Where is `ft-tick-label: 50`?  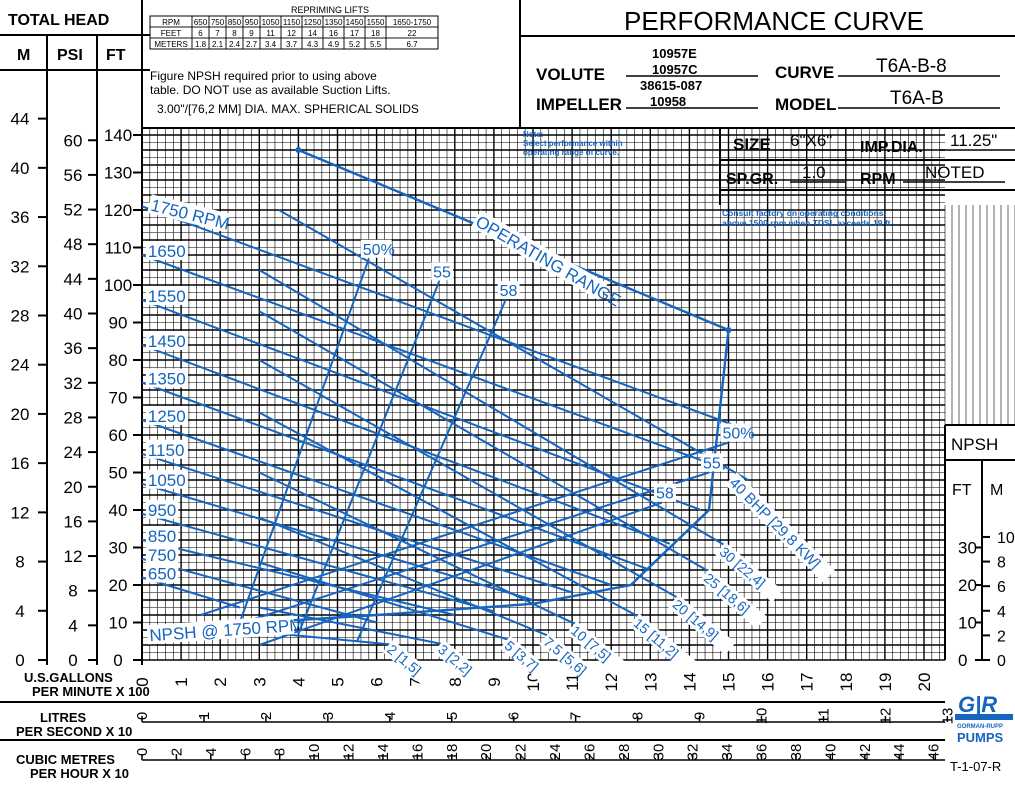
ft-tick-label: 50 is located at coordinates (118, 473).